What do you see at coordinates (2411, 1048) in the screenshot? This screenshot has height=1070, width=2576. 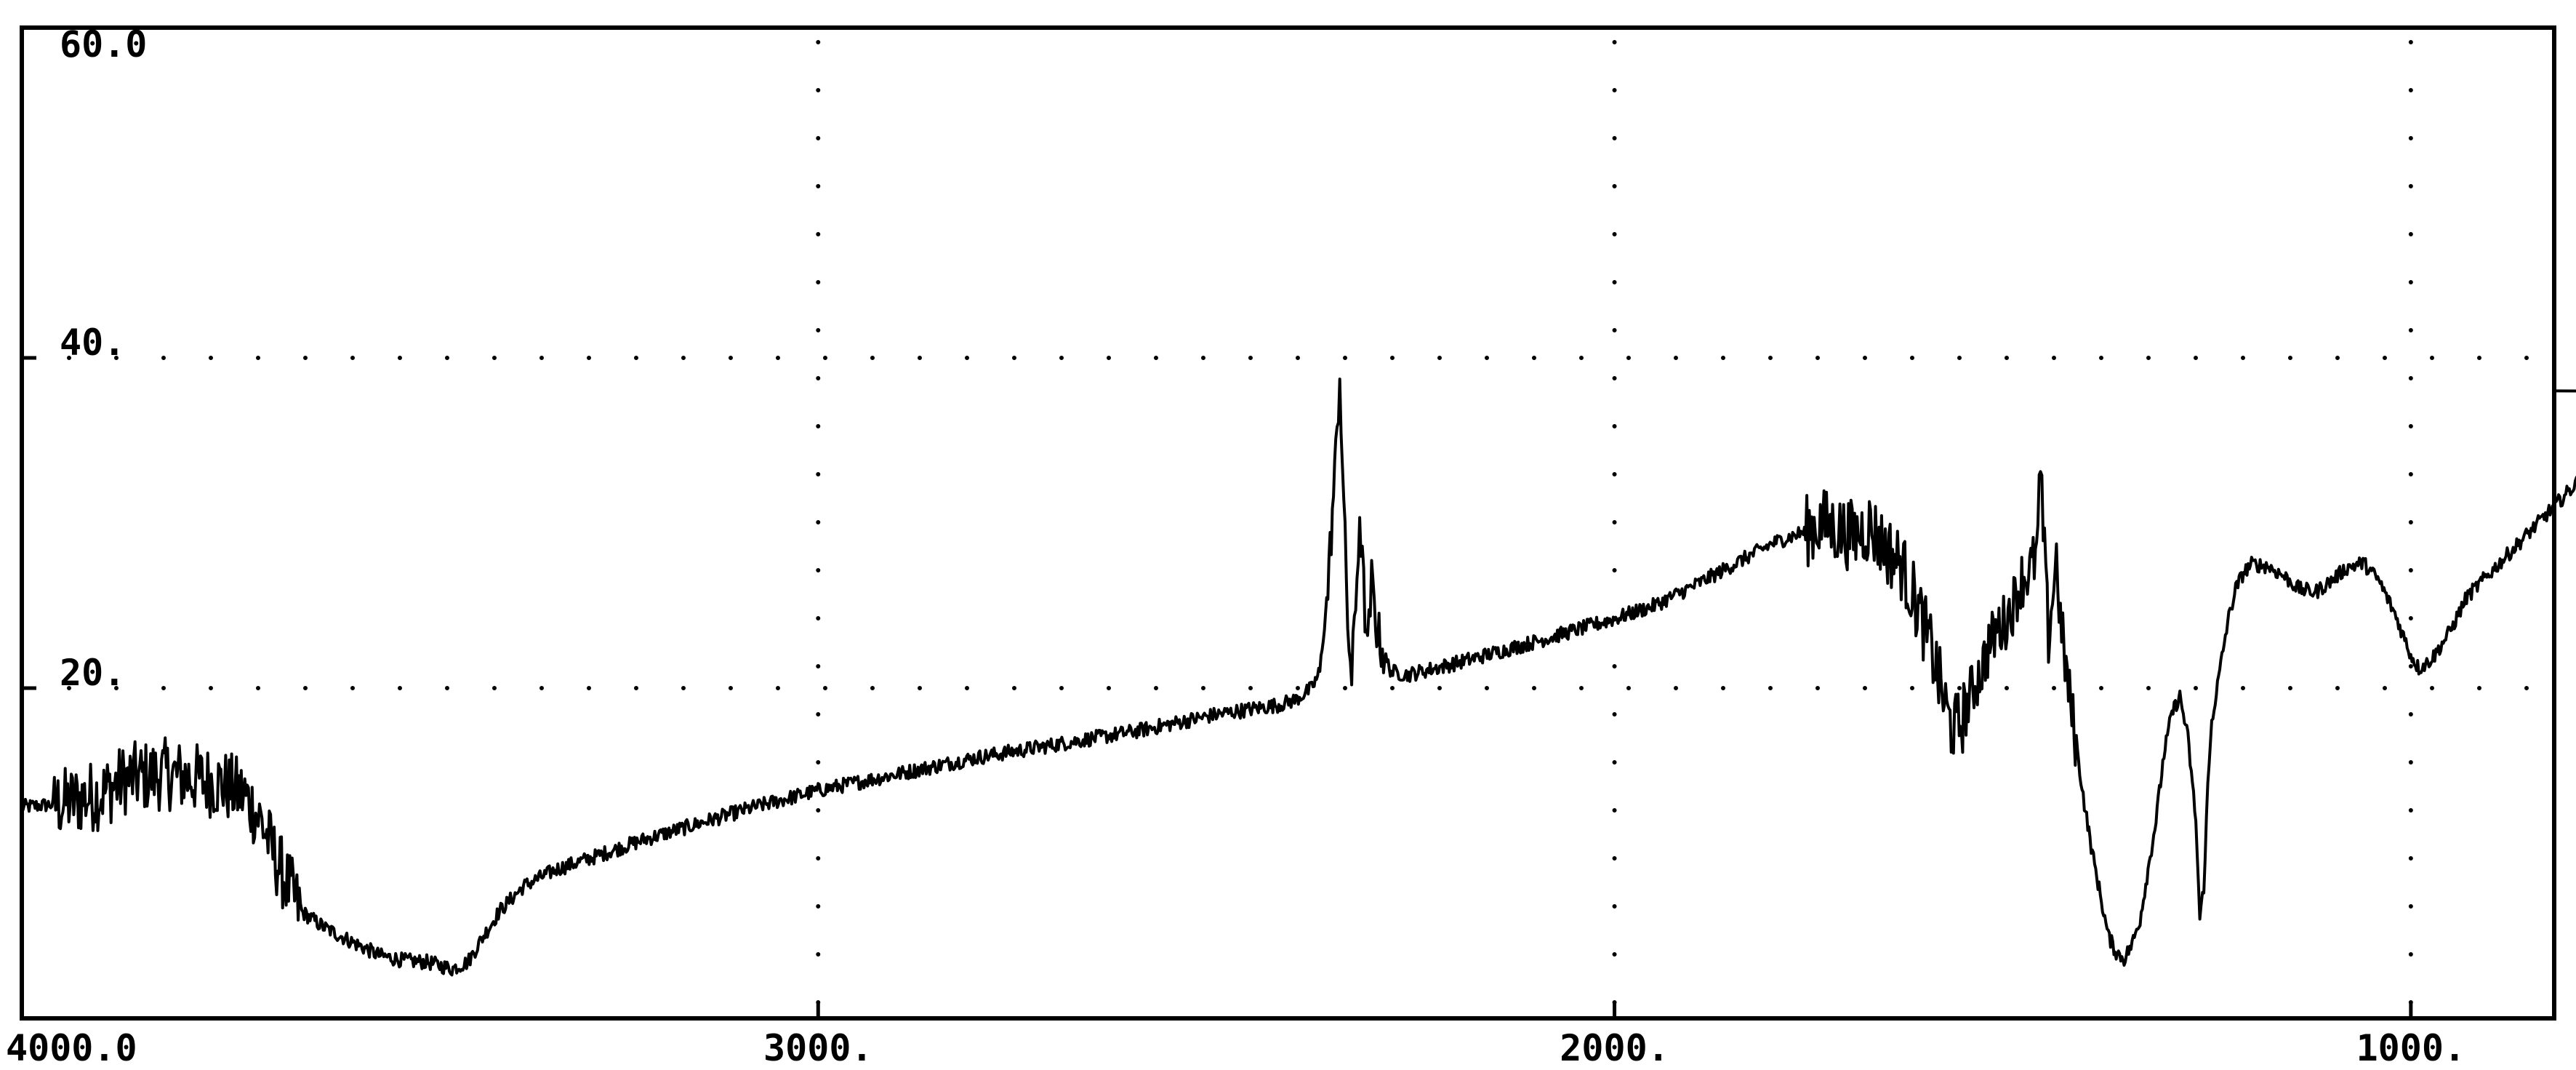 I see `x-tick-label: 1000.` at bounding box center [2411, 1048].